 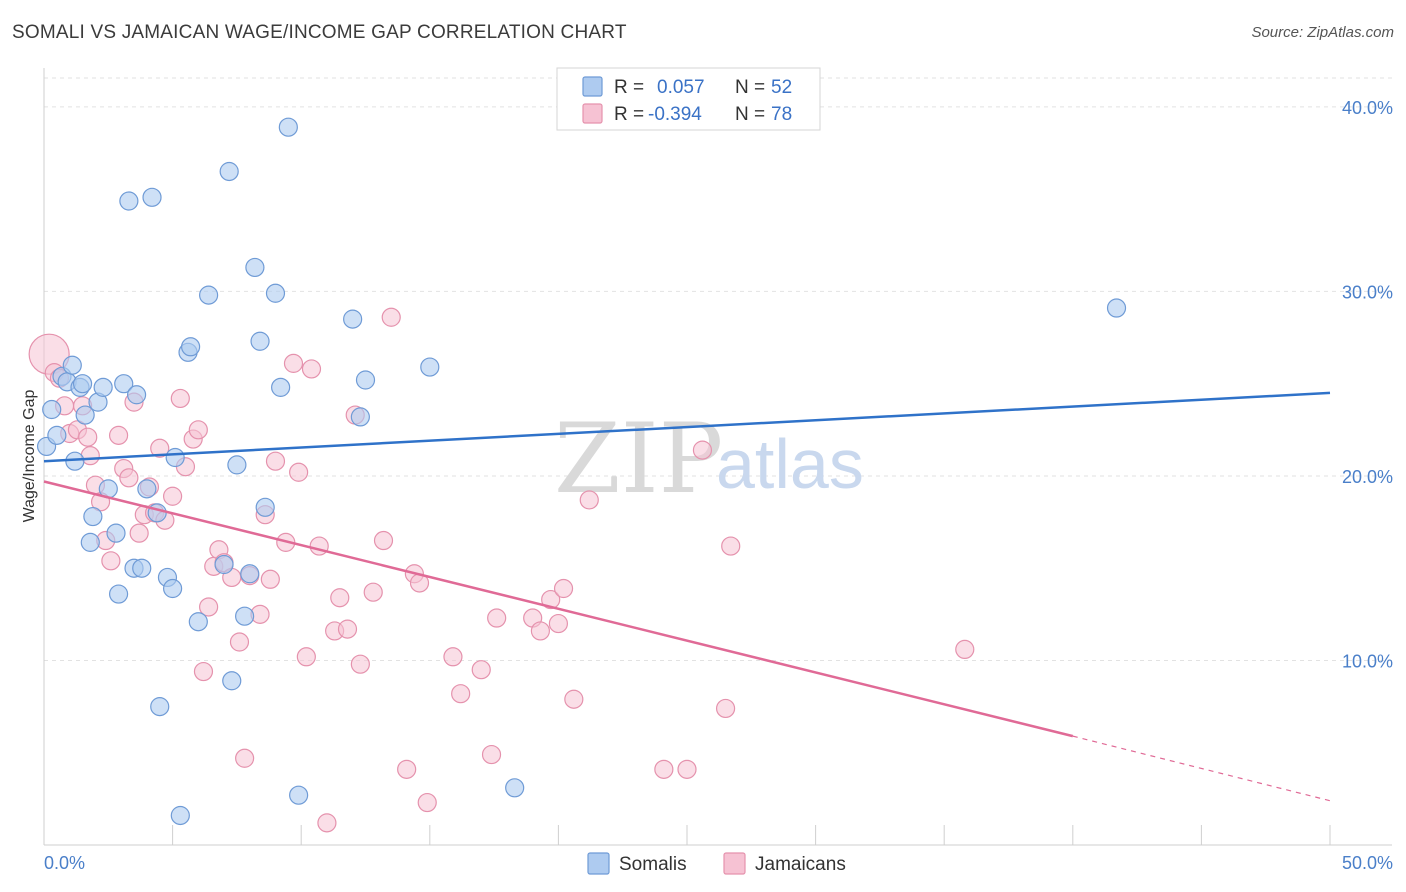 I want to click on somalis-legend-swatch, so click(x=592, y=86).